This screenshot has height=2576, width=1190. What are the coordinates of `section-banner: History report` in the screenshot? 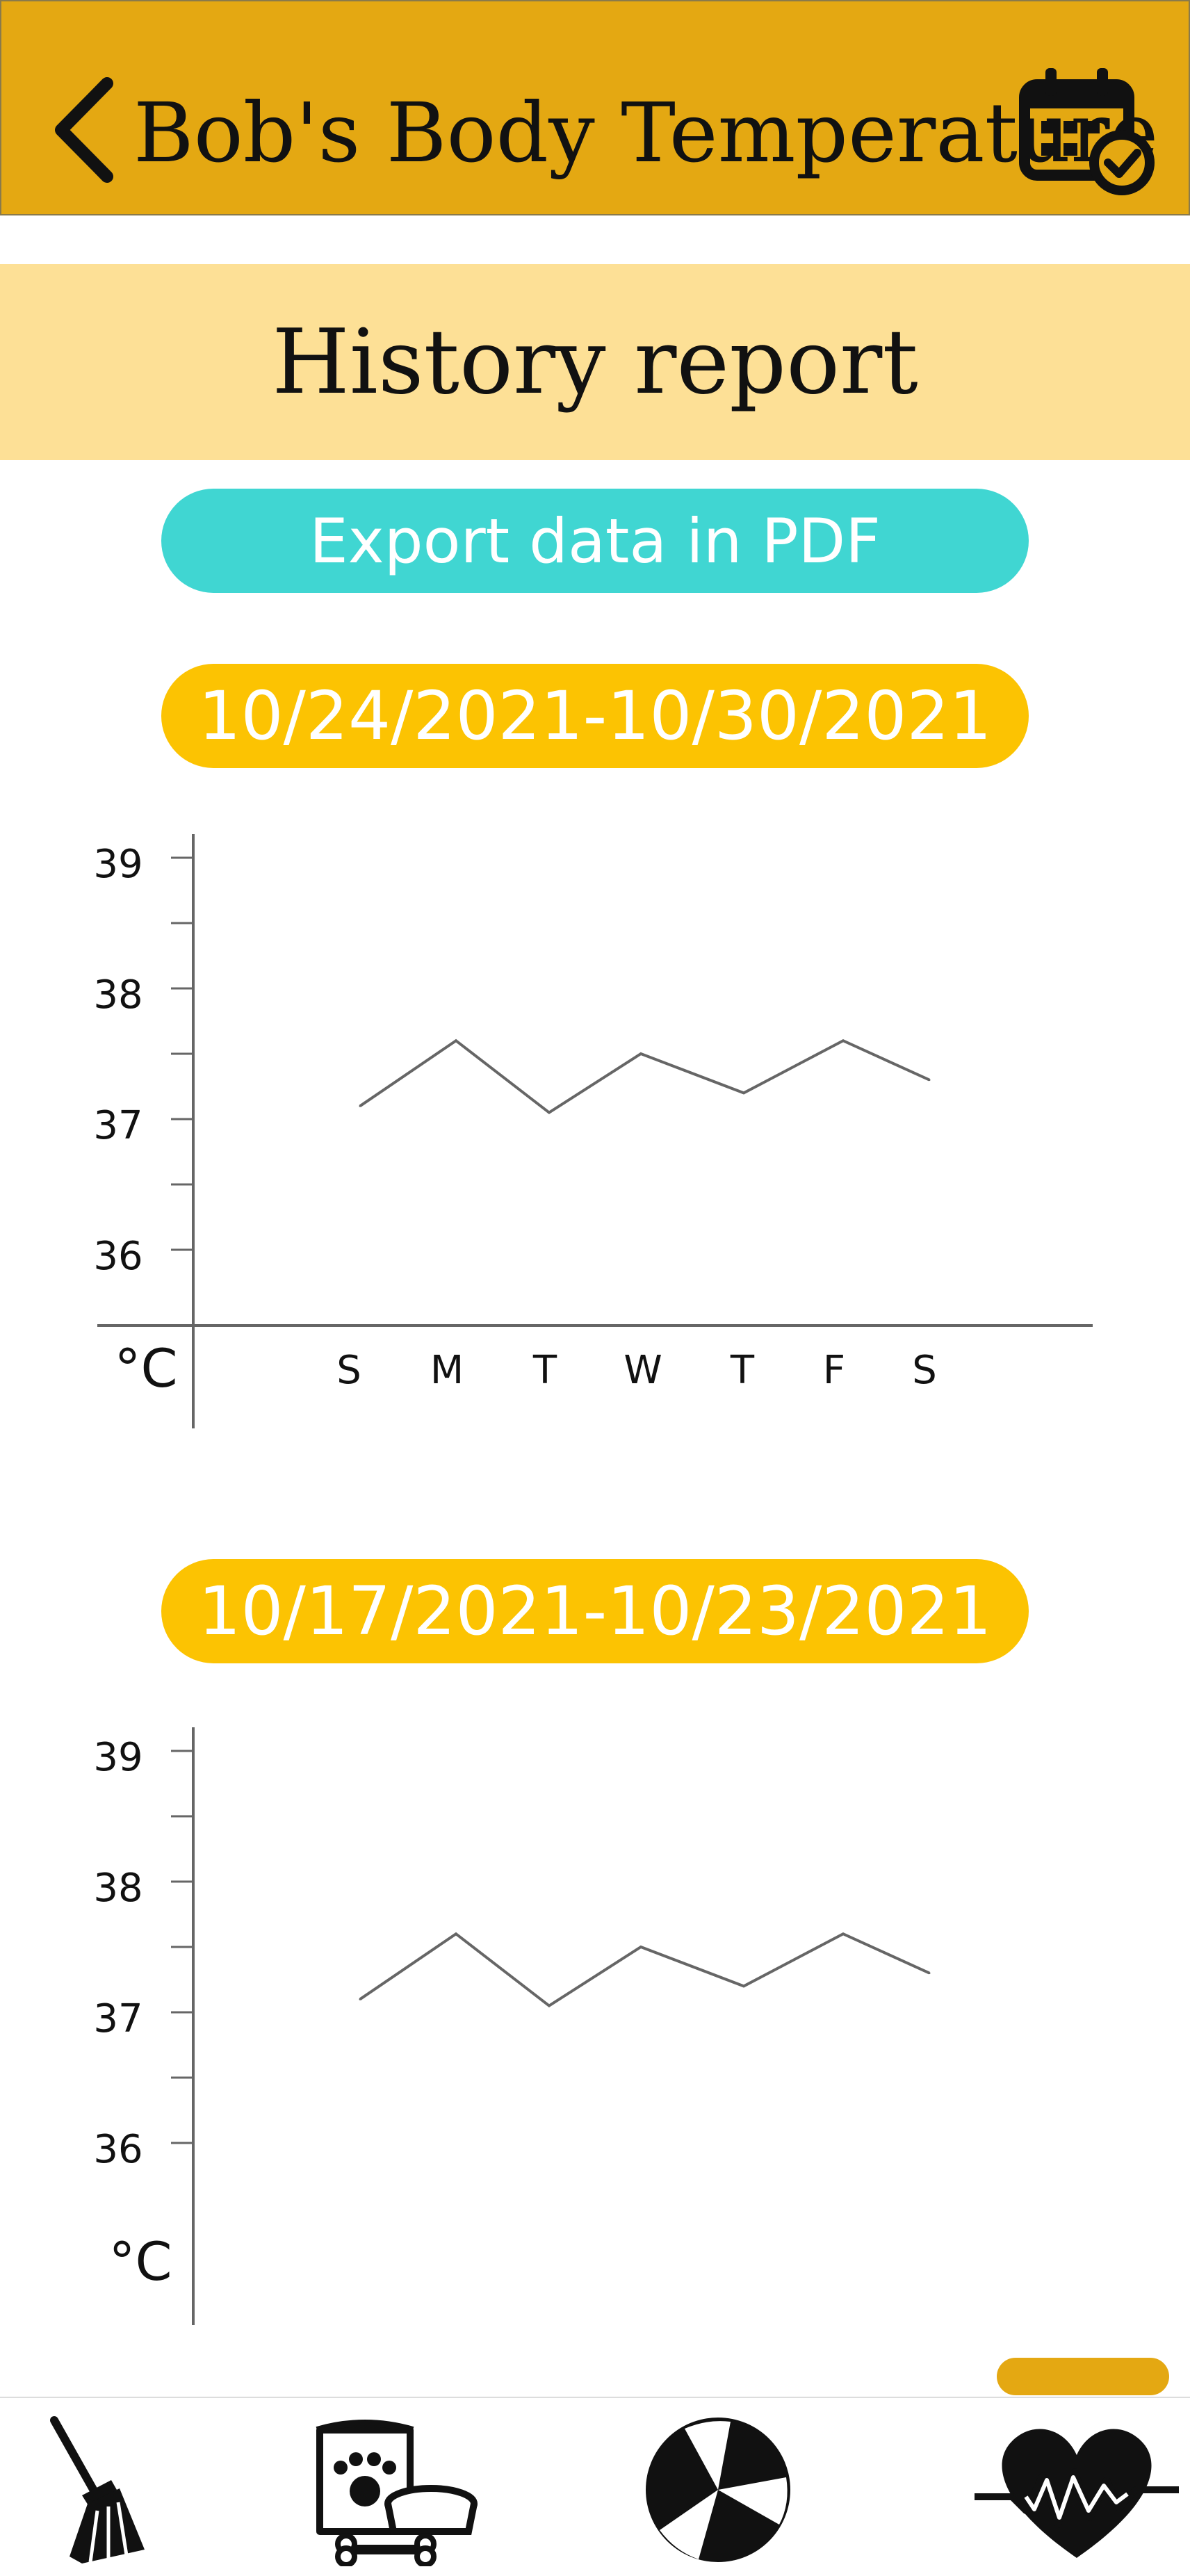 It's located at (595, 362).